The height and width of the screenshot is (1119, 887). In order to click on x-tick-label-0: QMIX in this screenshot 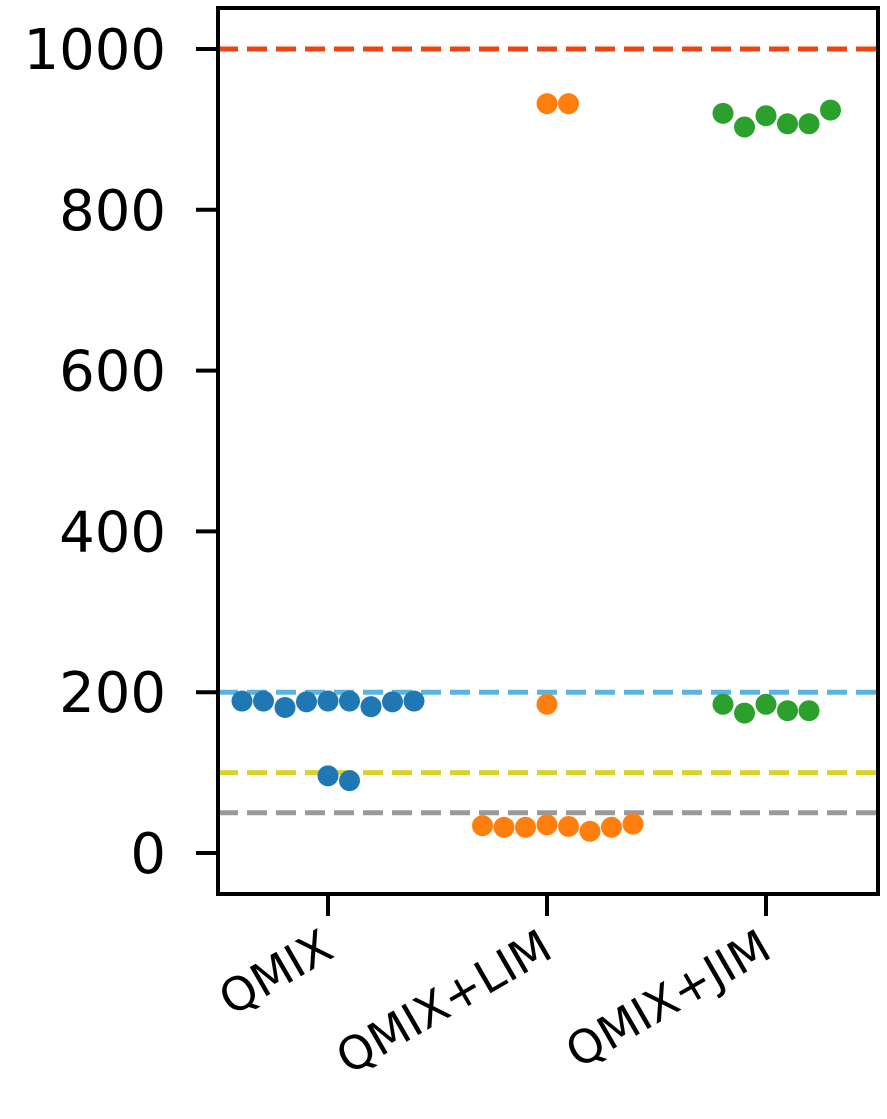, I will do `click(276, 972)`.